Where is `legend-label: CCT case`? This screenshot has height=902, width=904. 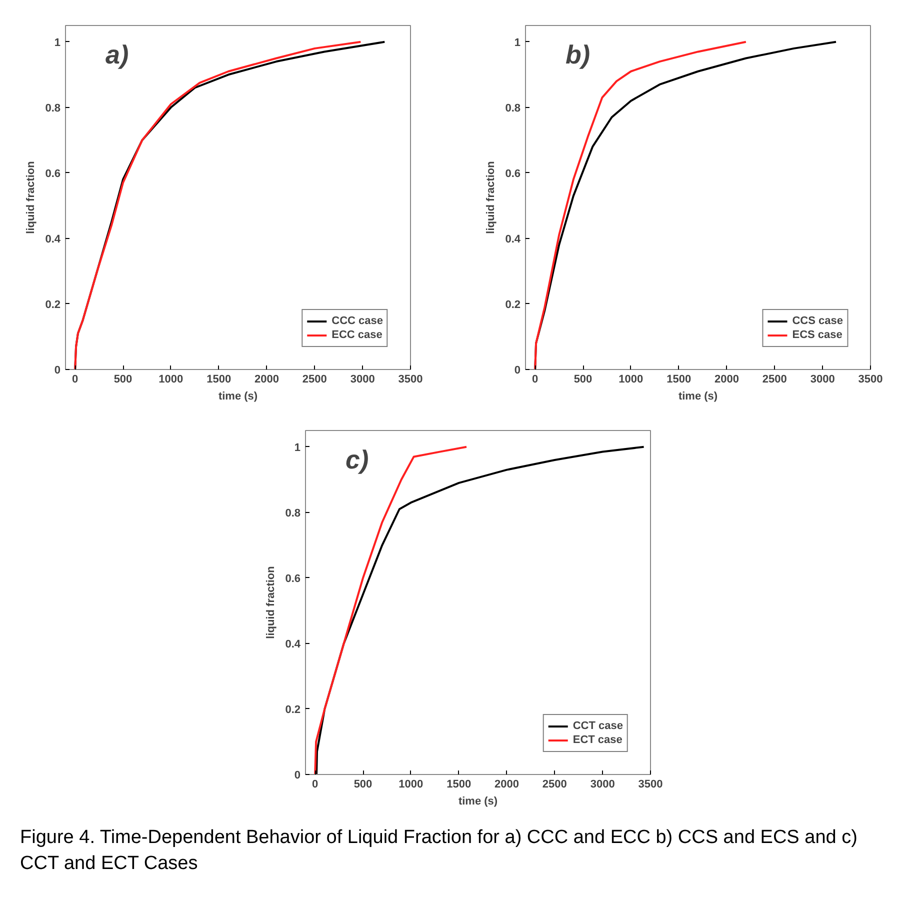
legend-label: CCT case is located at coordinates (597, 726).